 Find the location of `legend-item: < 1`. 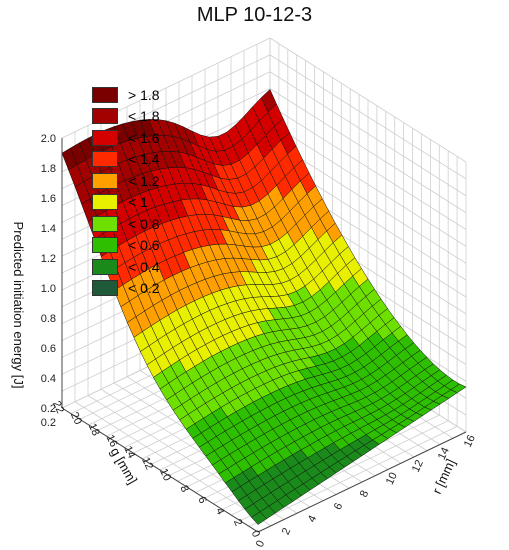

legend-item: < 1 is located at coordinates (126, 203).